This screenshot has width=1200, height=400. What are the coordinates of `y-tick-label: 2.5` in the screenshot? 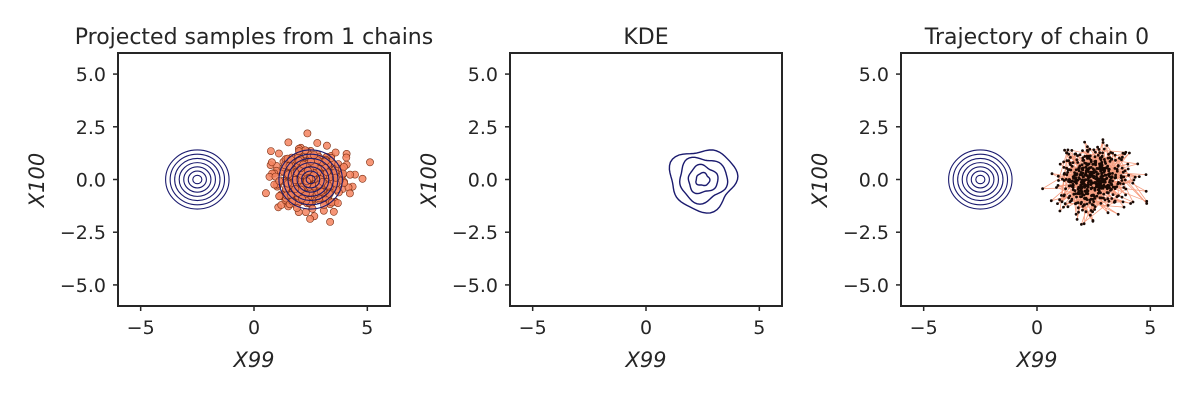 It's located at (874, 128).